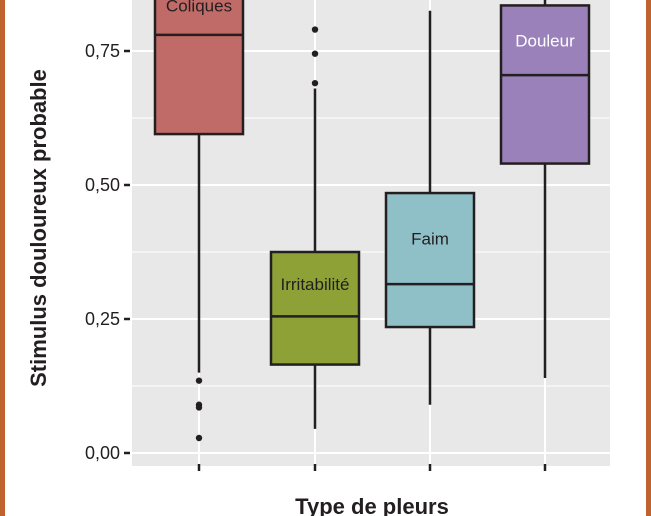 Image resolution: width=651 pixels, height=516 pixels. Describe the element at coordinates (102, 319) in the screenshot. I see `y-tick-label: 0,25` at that location.